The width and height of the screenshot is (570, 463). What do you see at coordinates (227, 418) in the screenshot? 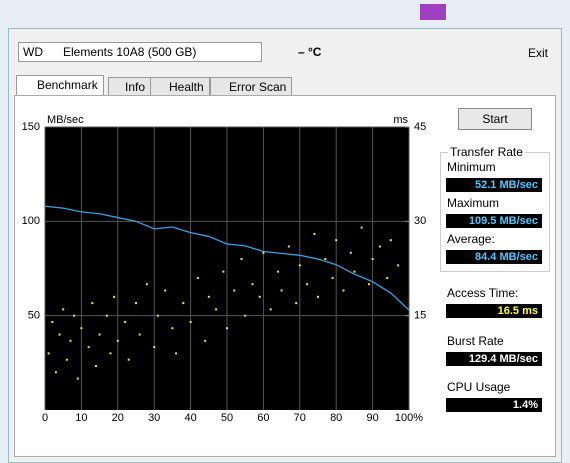
I see `x-tick-label: 50` at bounding box center [227, 418].